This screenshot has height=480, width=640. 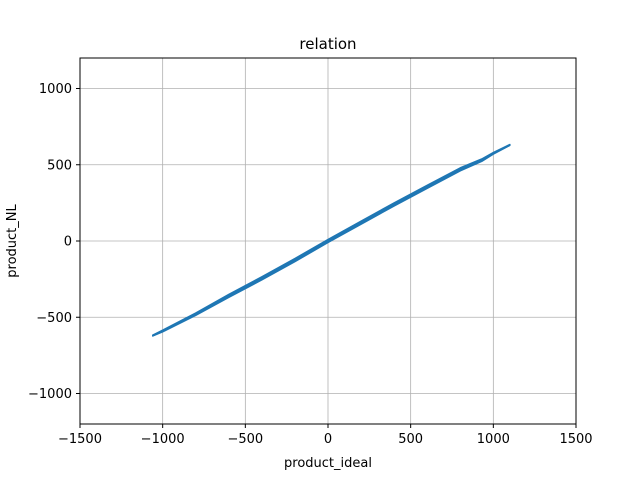 What do you see at coordinates (493, 439) in the screenshot?
I see `x-tick-label: 1000` at bounding box center [493, 439].